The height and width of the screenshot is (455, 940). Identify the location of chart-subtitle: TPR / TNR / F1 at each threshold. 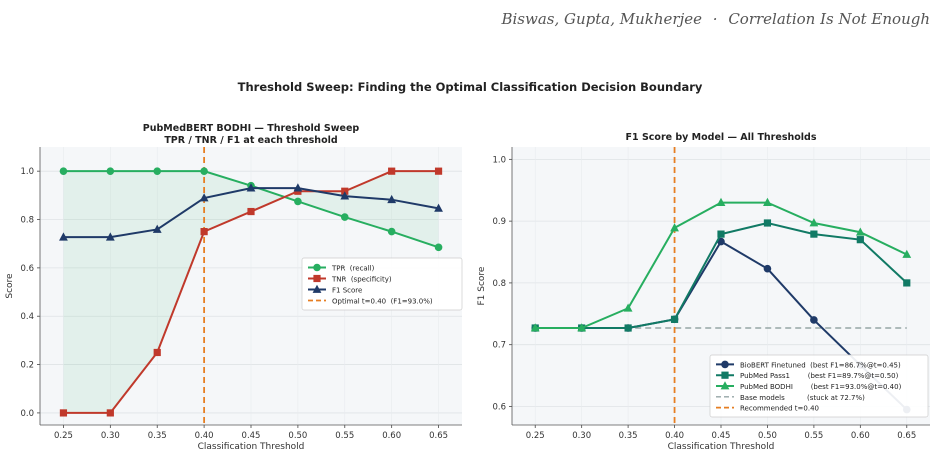
(250, 140).